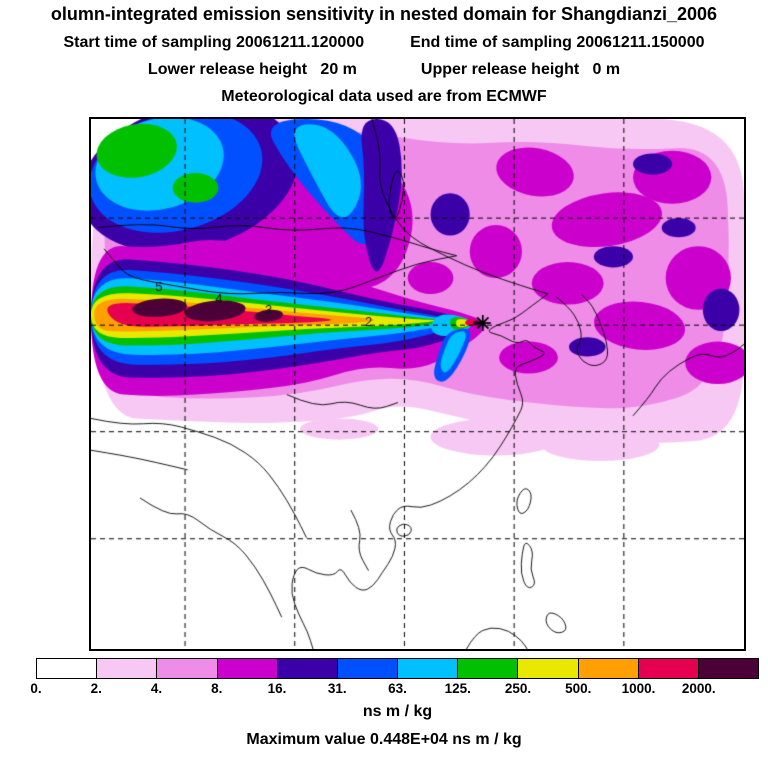 The height and width of the screenshot is (768, 768). I want to click on met-data-row: Meteorological data used are from ECMWF, so click(384, 97).